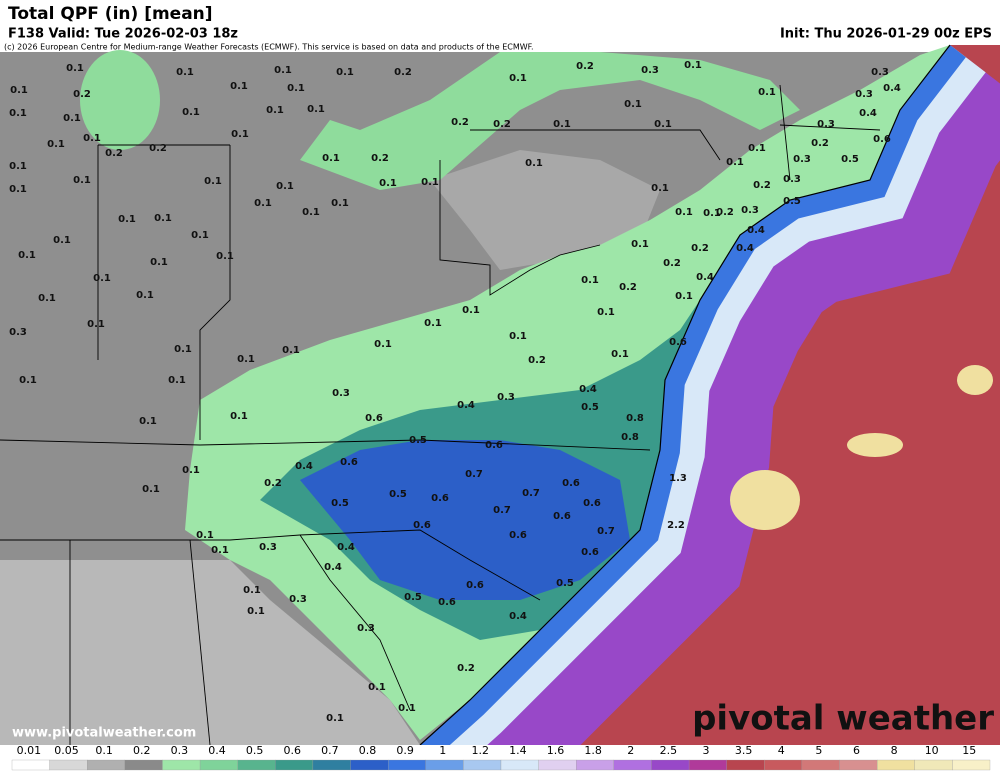 The width and height of the screenshot is (1000, 776). Describe the element at coordinates (442, 750) in the screenshot. I see `legend-tick-label: 1` at that location.